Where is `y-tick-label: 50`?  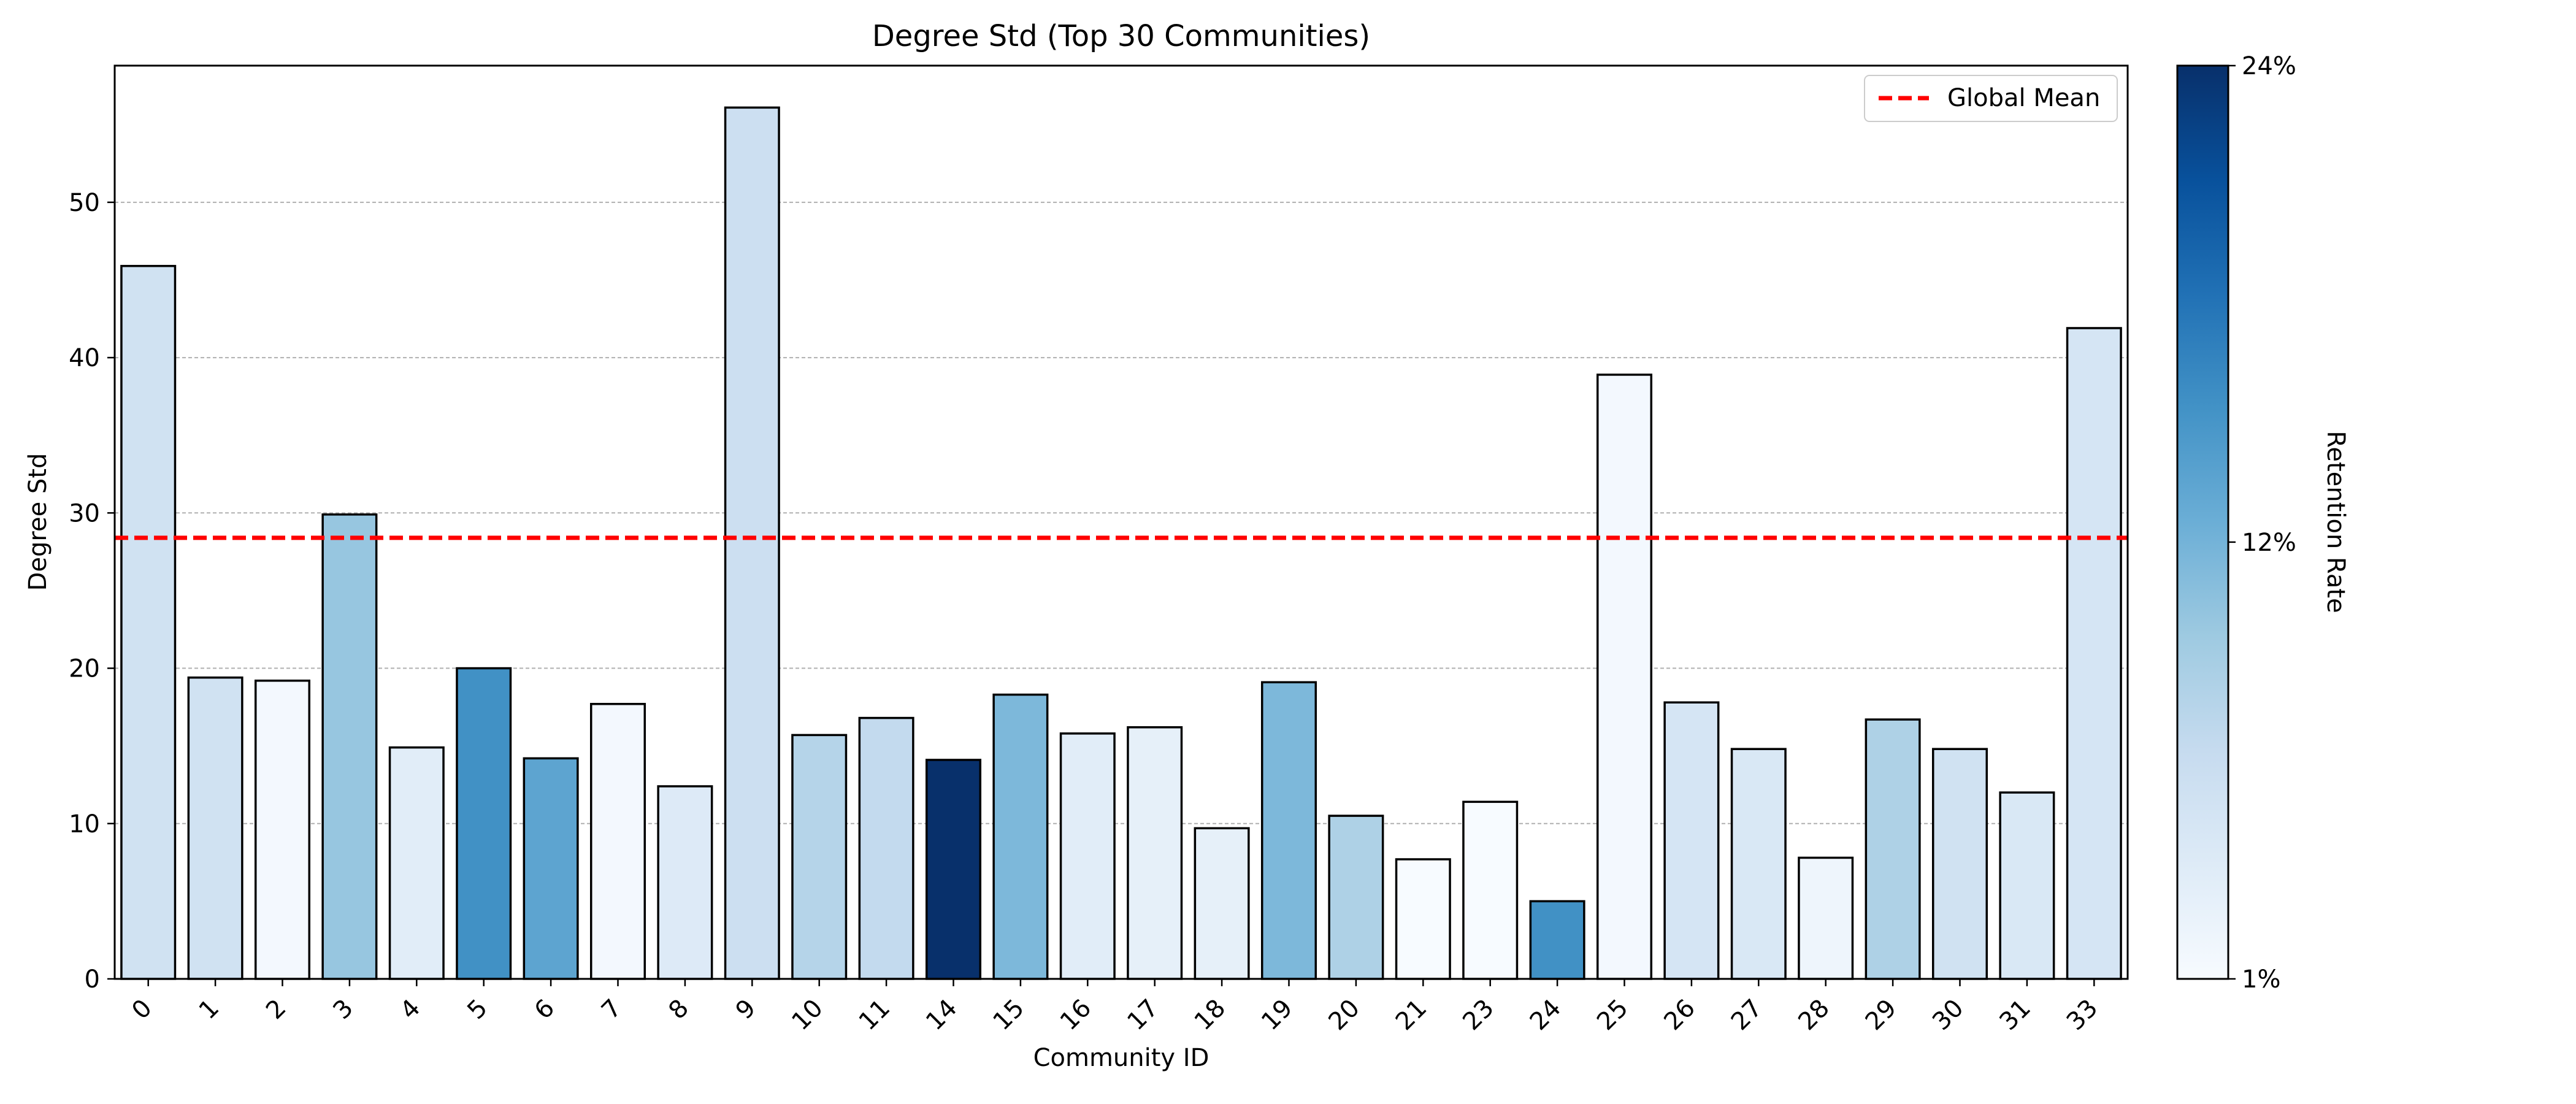 y-tick-label: 50 is located at coordinates (84, 203).